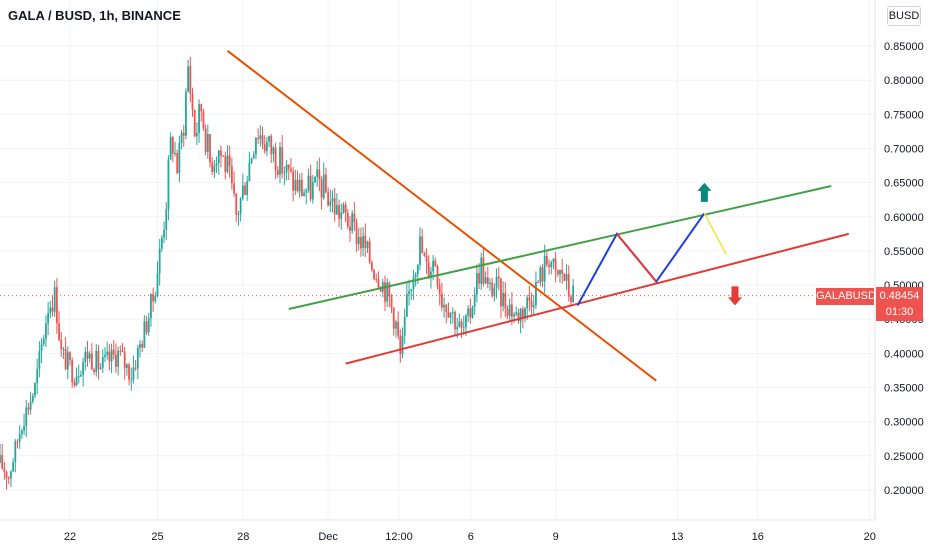 Image resolution: width=932 pixels, height=550 pixels. Describe the element at coordinates (904, 354) in the screenshot. I see `y-tick-label: 0.40000` at that location.